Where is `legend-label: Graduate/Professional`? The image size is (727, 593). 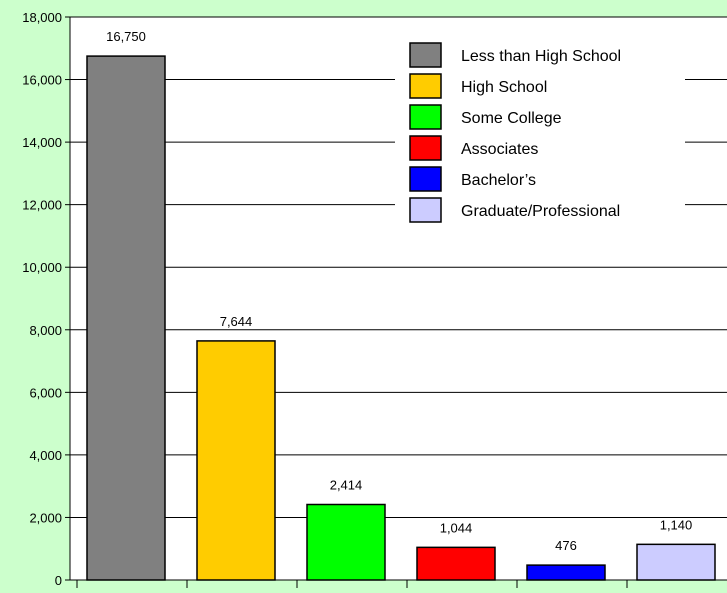
legend-label: Graduate/Professional is located at coordinates (540, 211).